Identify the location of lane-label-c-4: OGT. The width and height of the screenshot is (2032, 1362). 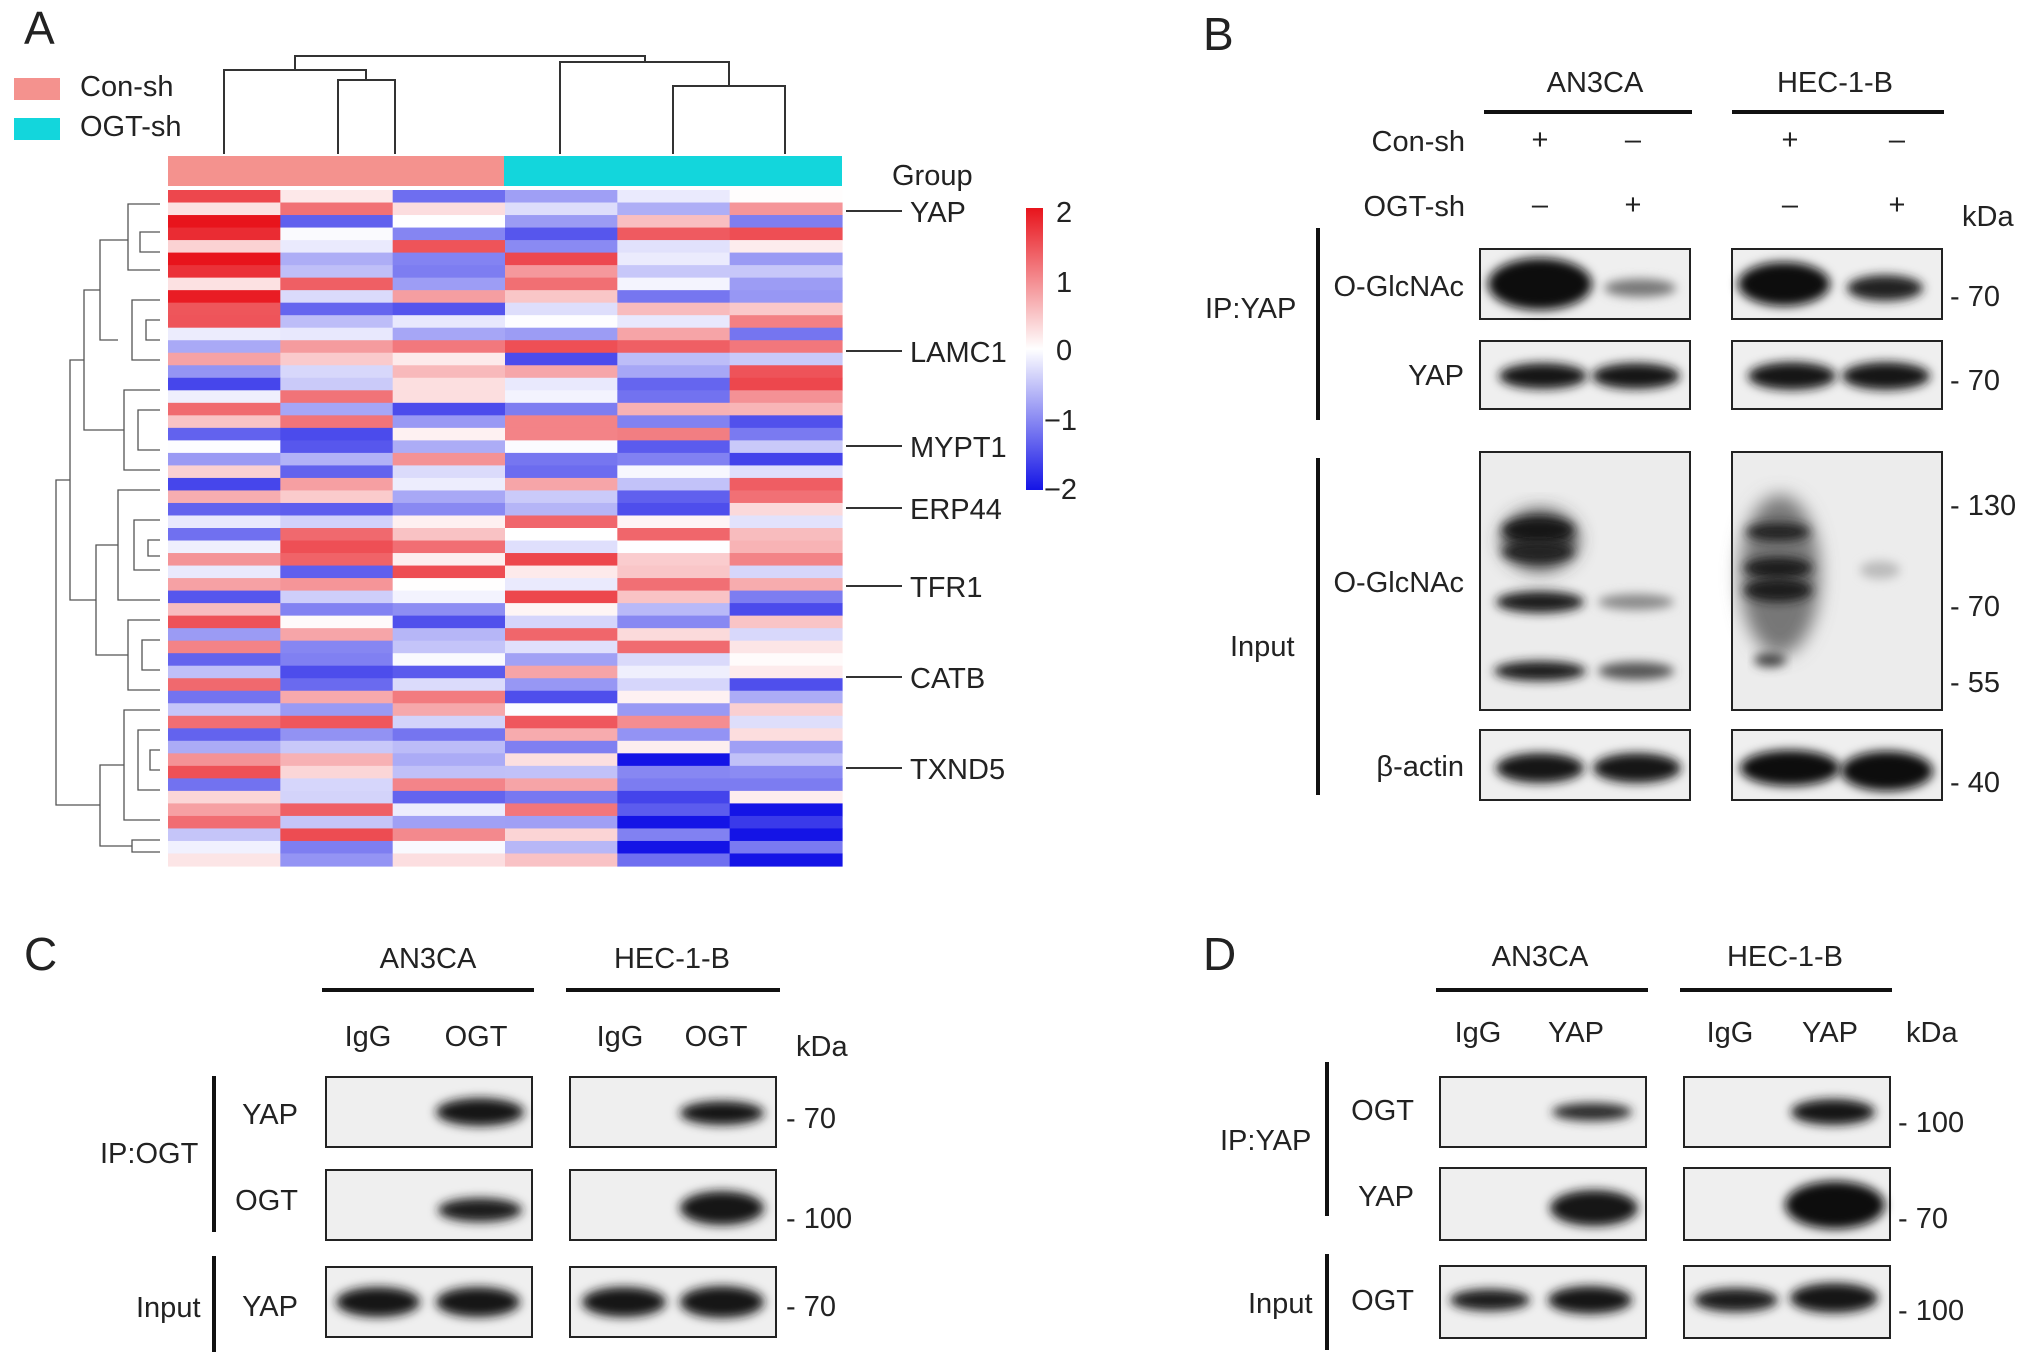
(716, 1037).